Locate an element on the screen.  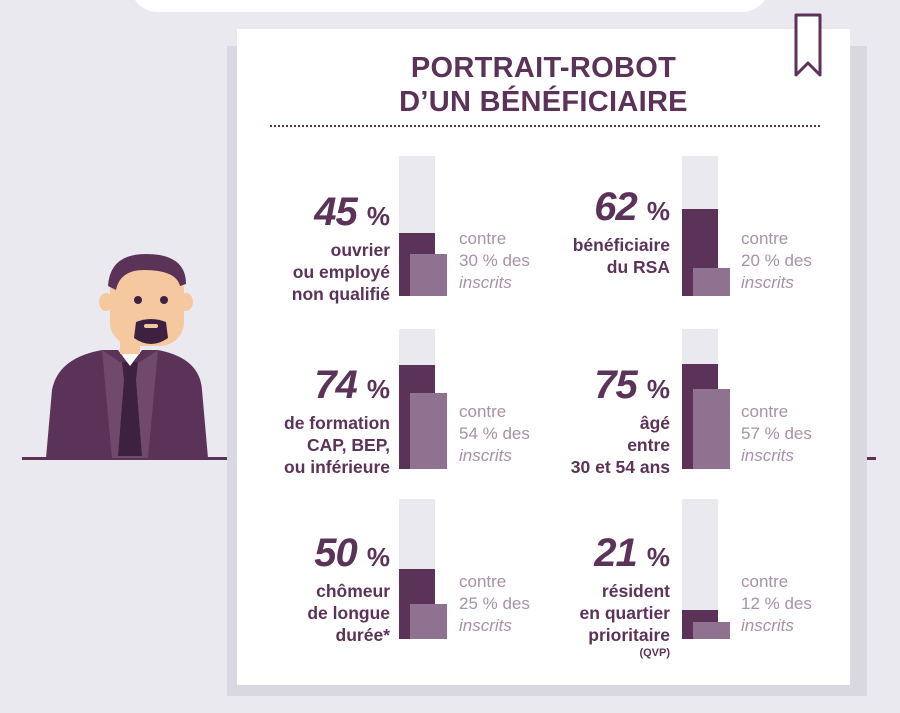
stat-value: 50 % is located at coordinates (352, 553).